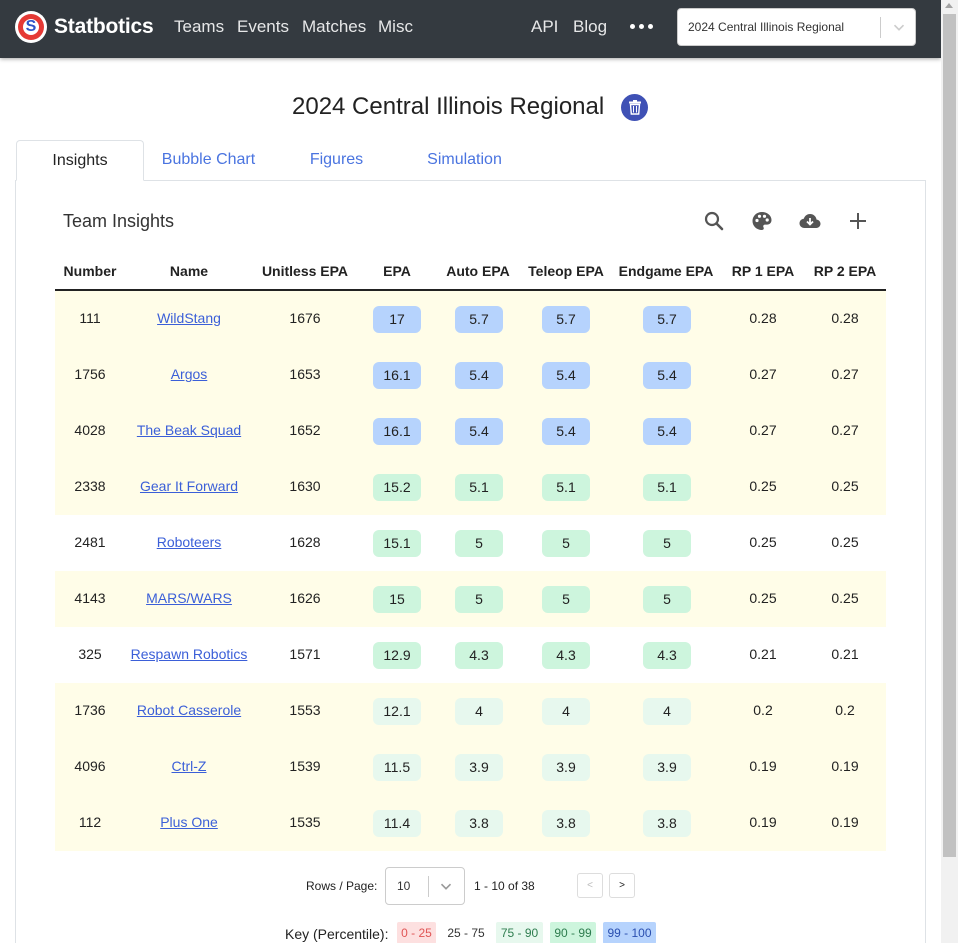 The image size is (958, 943). What do you see at coordinates (395, 26) in the screenshot?
I see `nav-link-misc: Misc` at bounding box center [395, 26].